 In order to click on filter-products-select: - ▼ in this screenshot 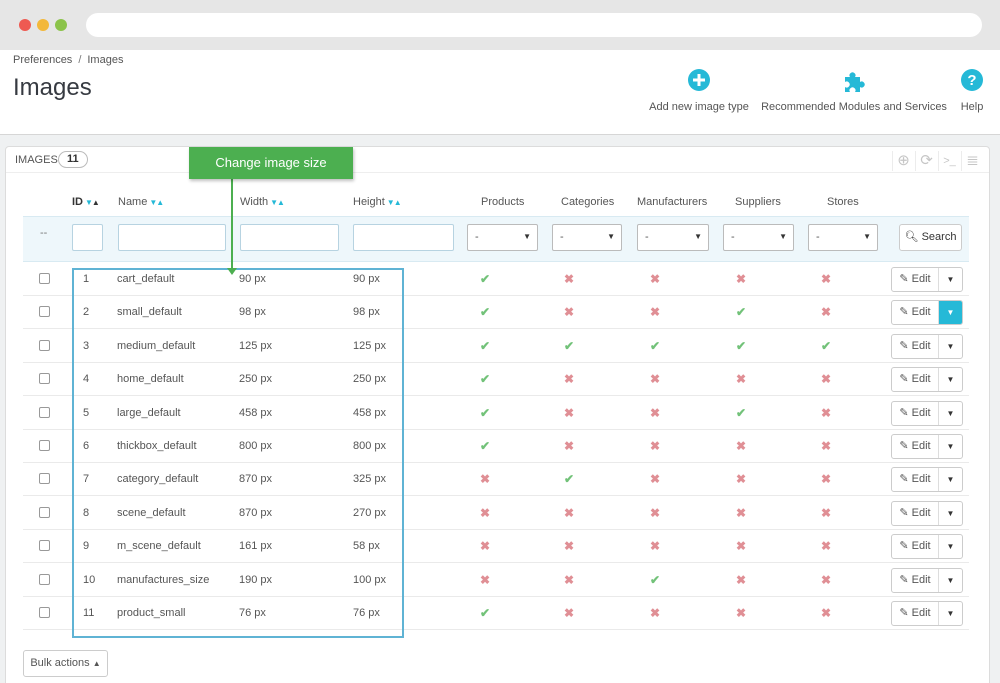, I will do `click(502, 237)`.